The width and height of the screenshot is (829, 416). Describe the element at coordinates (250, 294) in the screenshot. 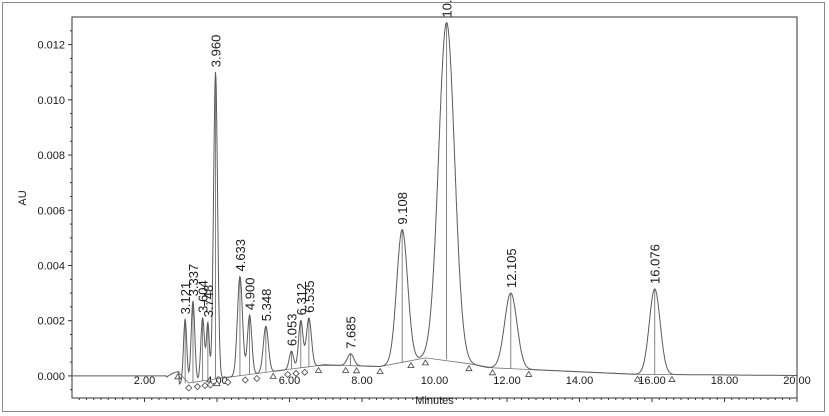

I see `peak-label: 4.900` at that location.